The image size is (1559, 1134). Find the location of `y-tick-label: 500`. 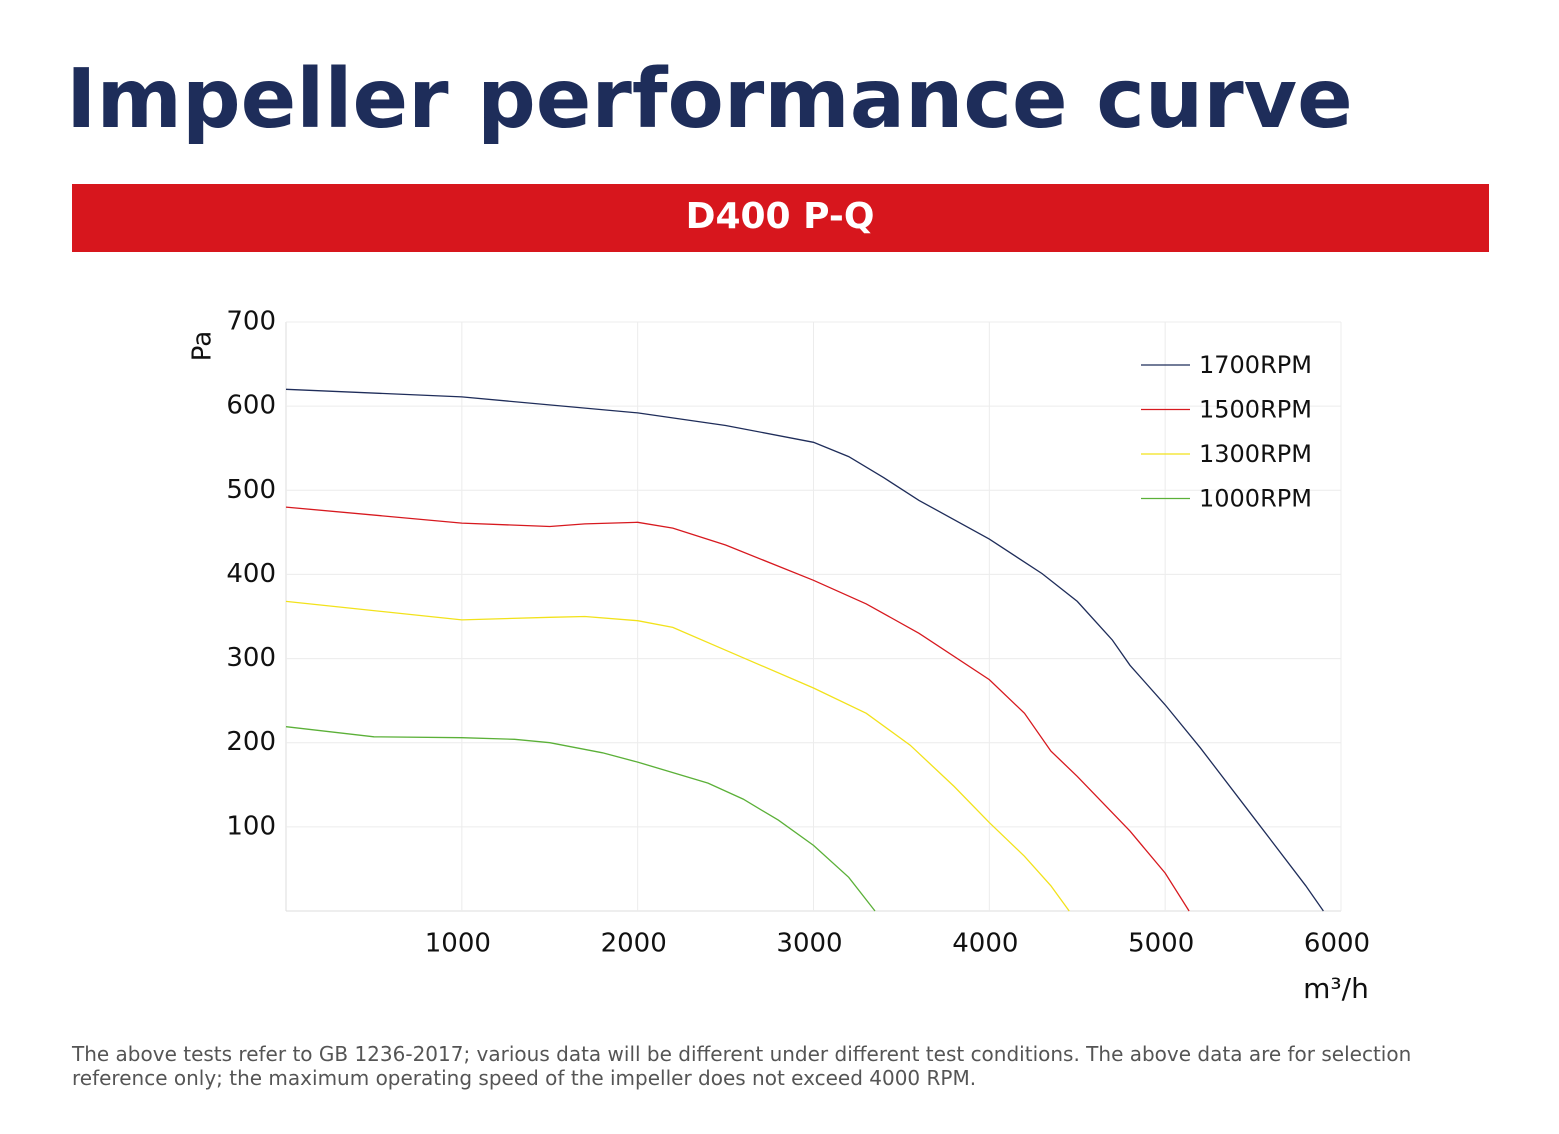

y-tick-label: 500 is located at coordinates (251, 490).